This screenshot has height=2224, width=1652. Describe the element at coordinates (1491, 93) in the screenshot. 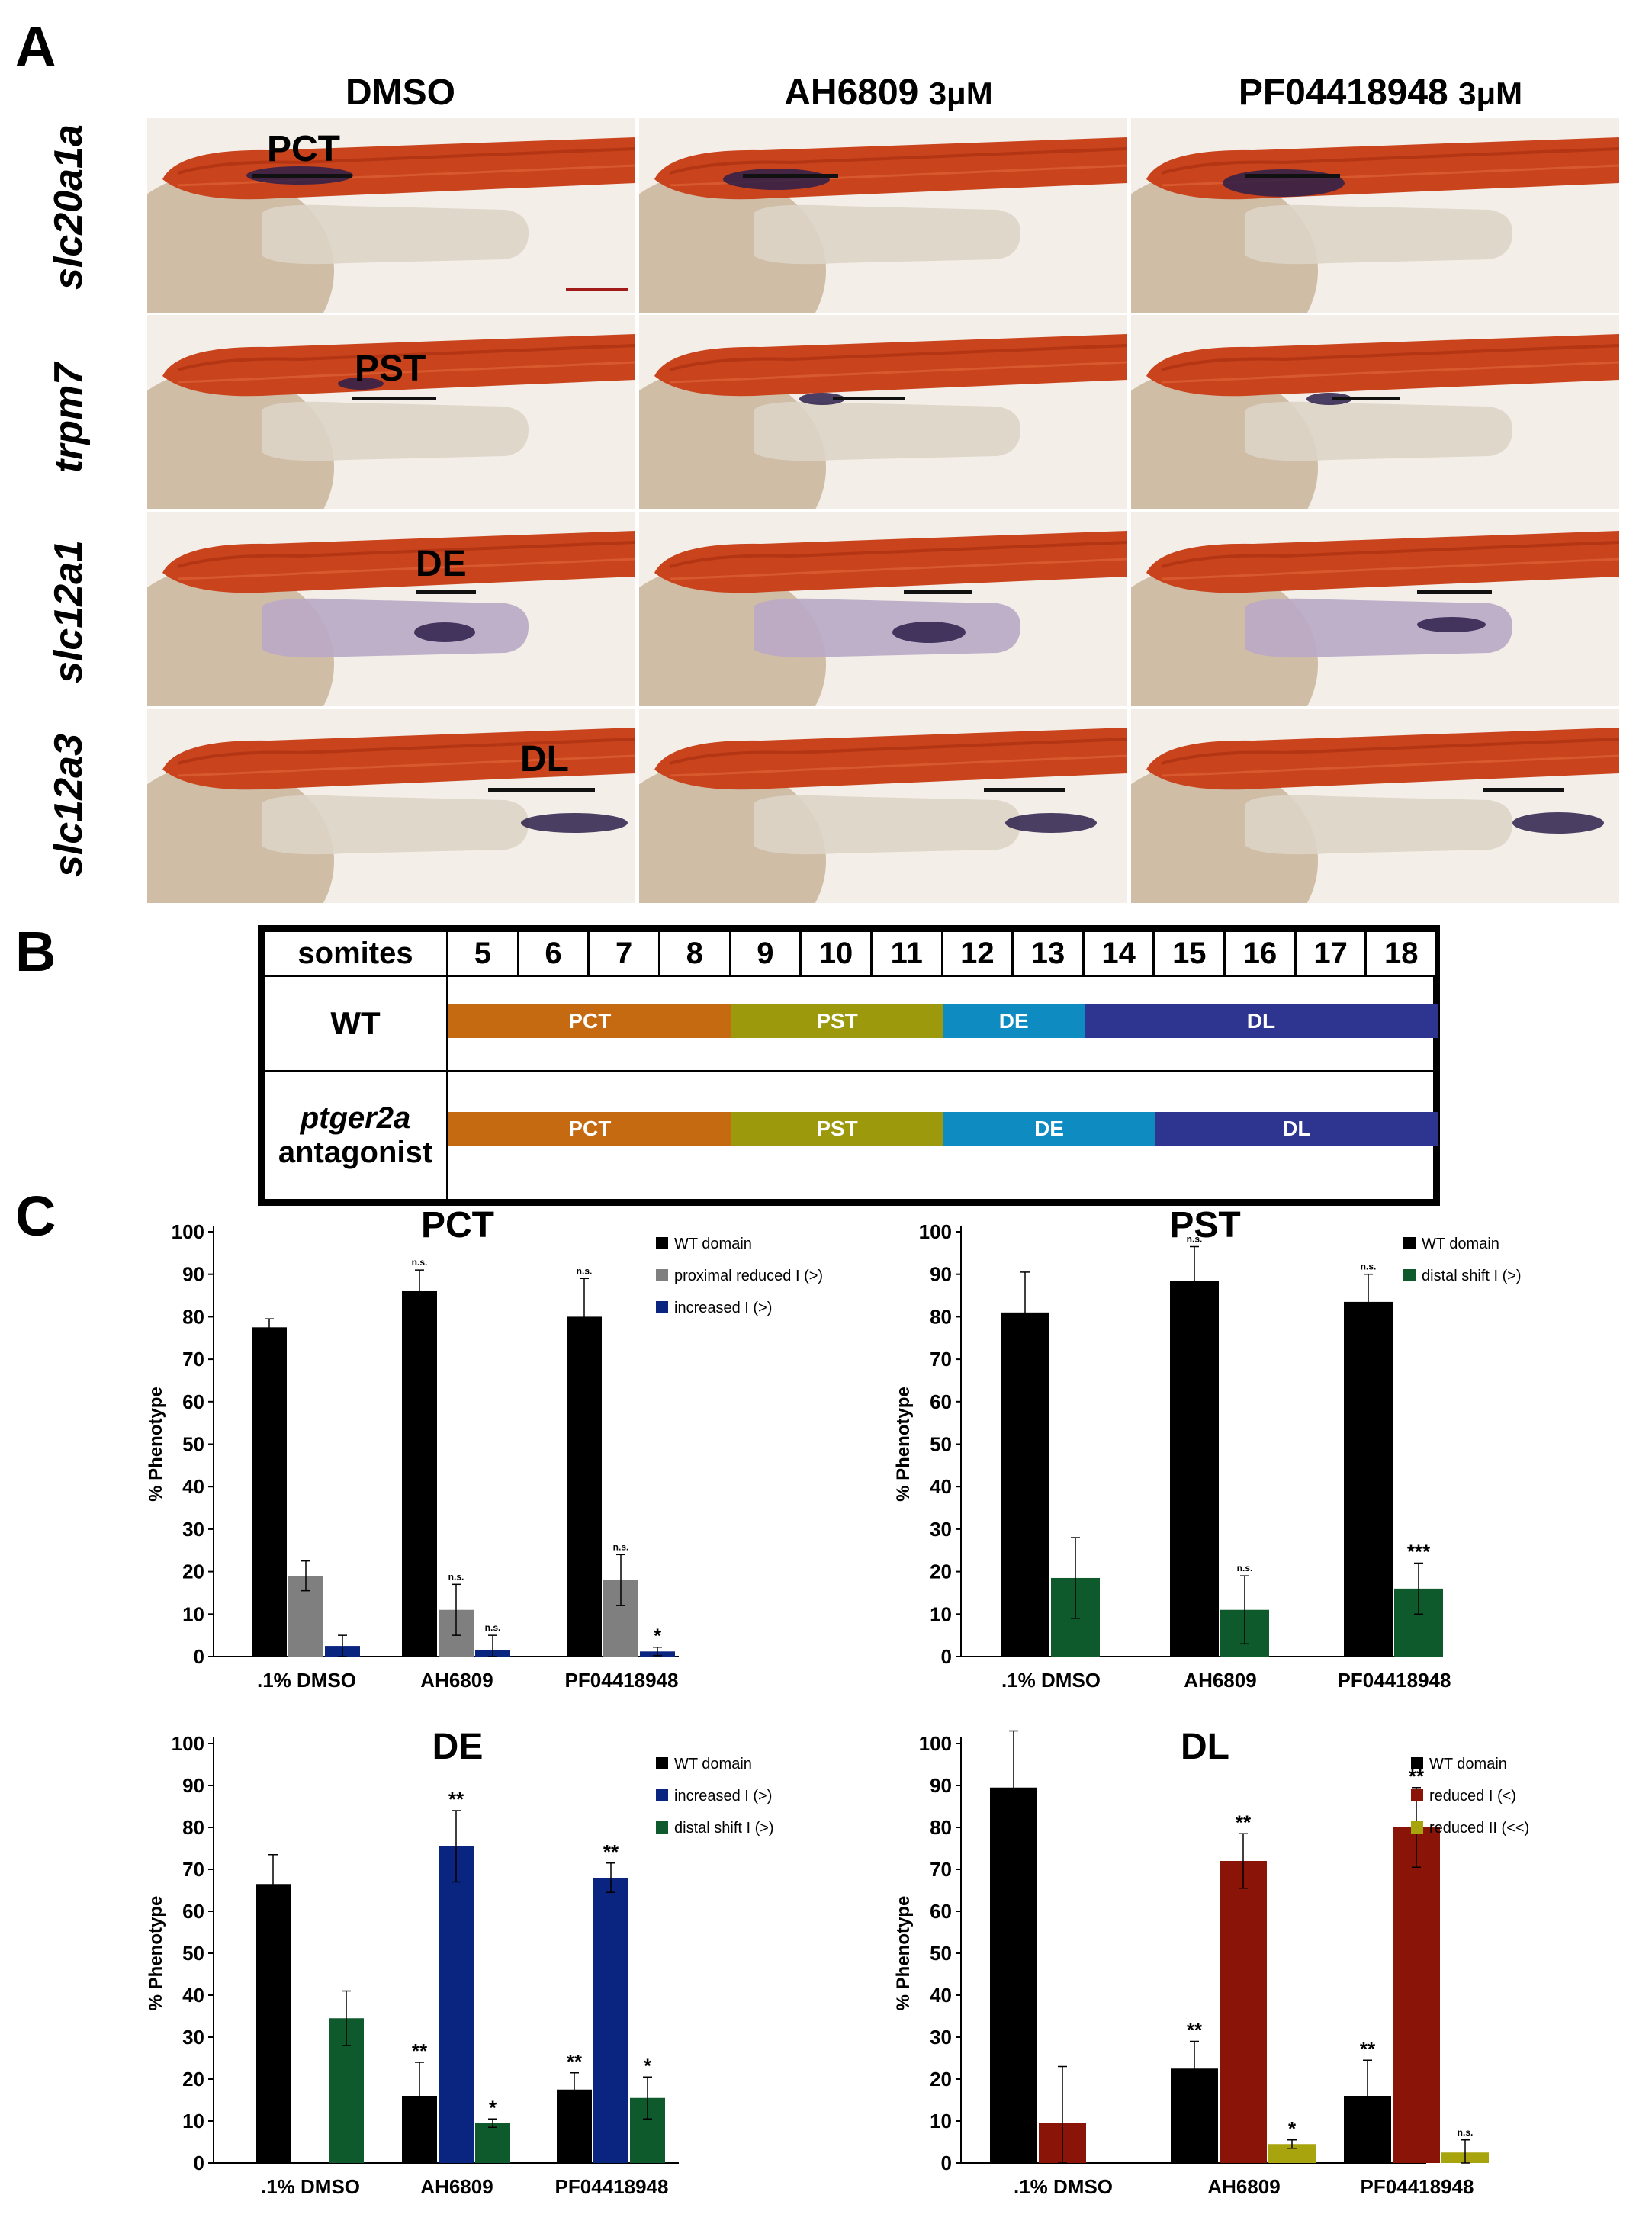

I see `column-concentration: 3μM` at that location.